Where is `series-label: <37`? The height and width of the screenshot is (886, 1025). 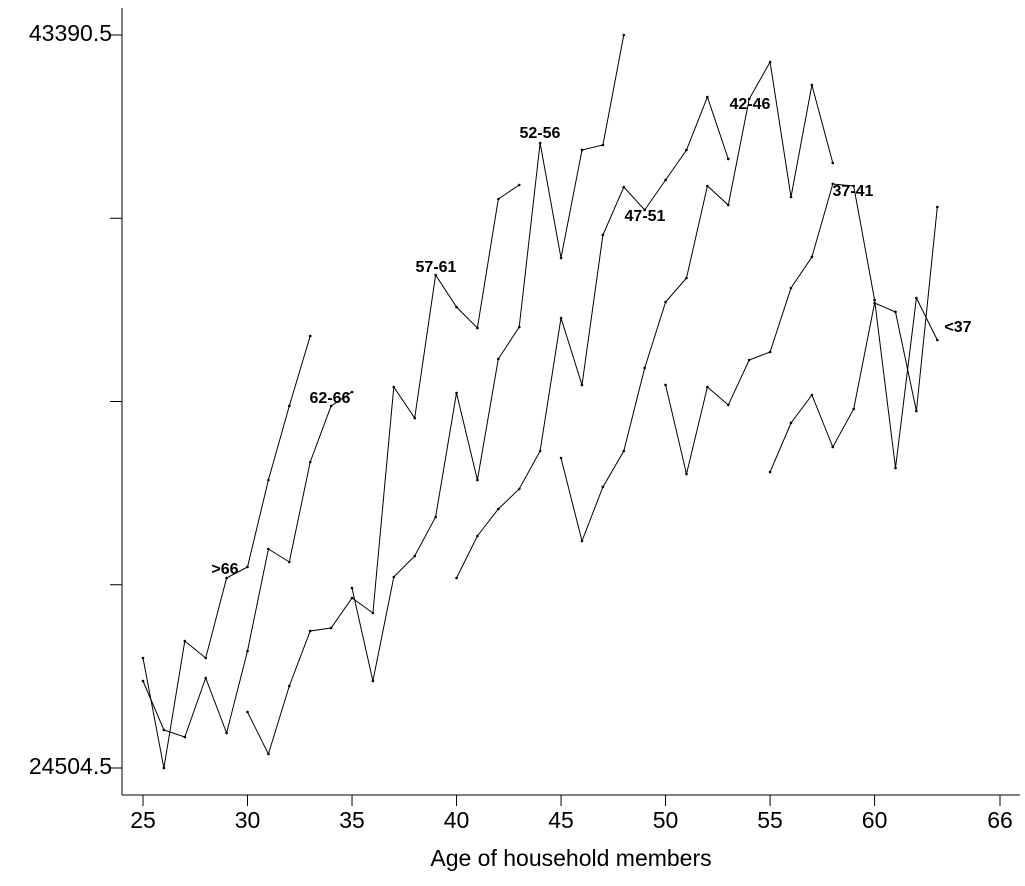 series-label: <37 is located at coordinates (957, 327).